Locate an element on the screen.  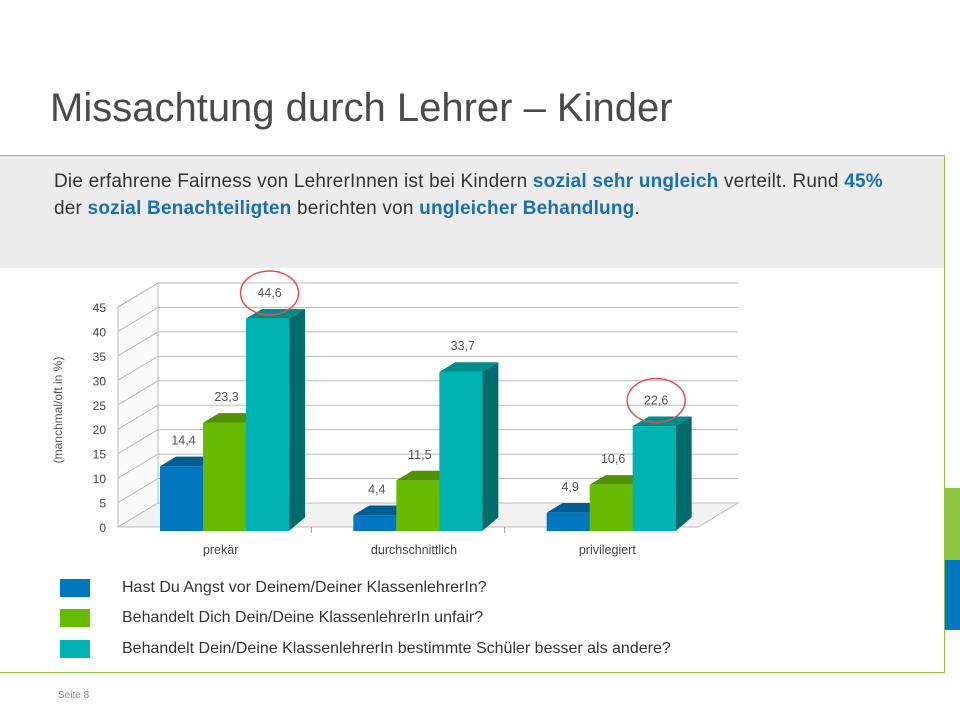
intro-highlight: 45% is located at coordinates (863, 181).